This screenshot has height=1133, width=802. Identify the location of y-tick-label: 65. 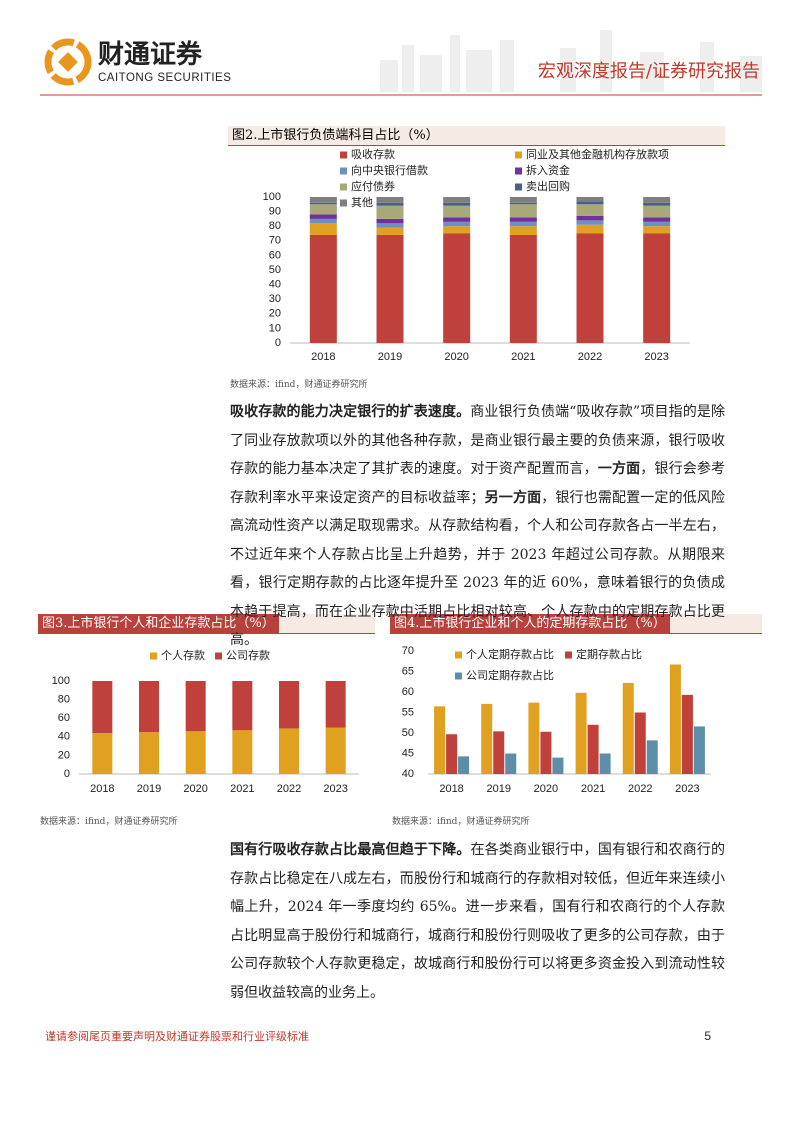
(408, 671).